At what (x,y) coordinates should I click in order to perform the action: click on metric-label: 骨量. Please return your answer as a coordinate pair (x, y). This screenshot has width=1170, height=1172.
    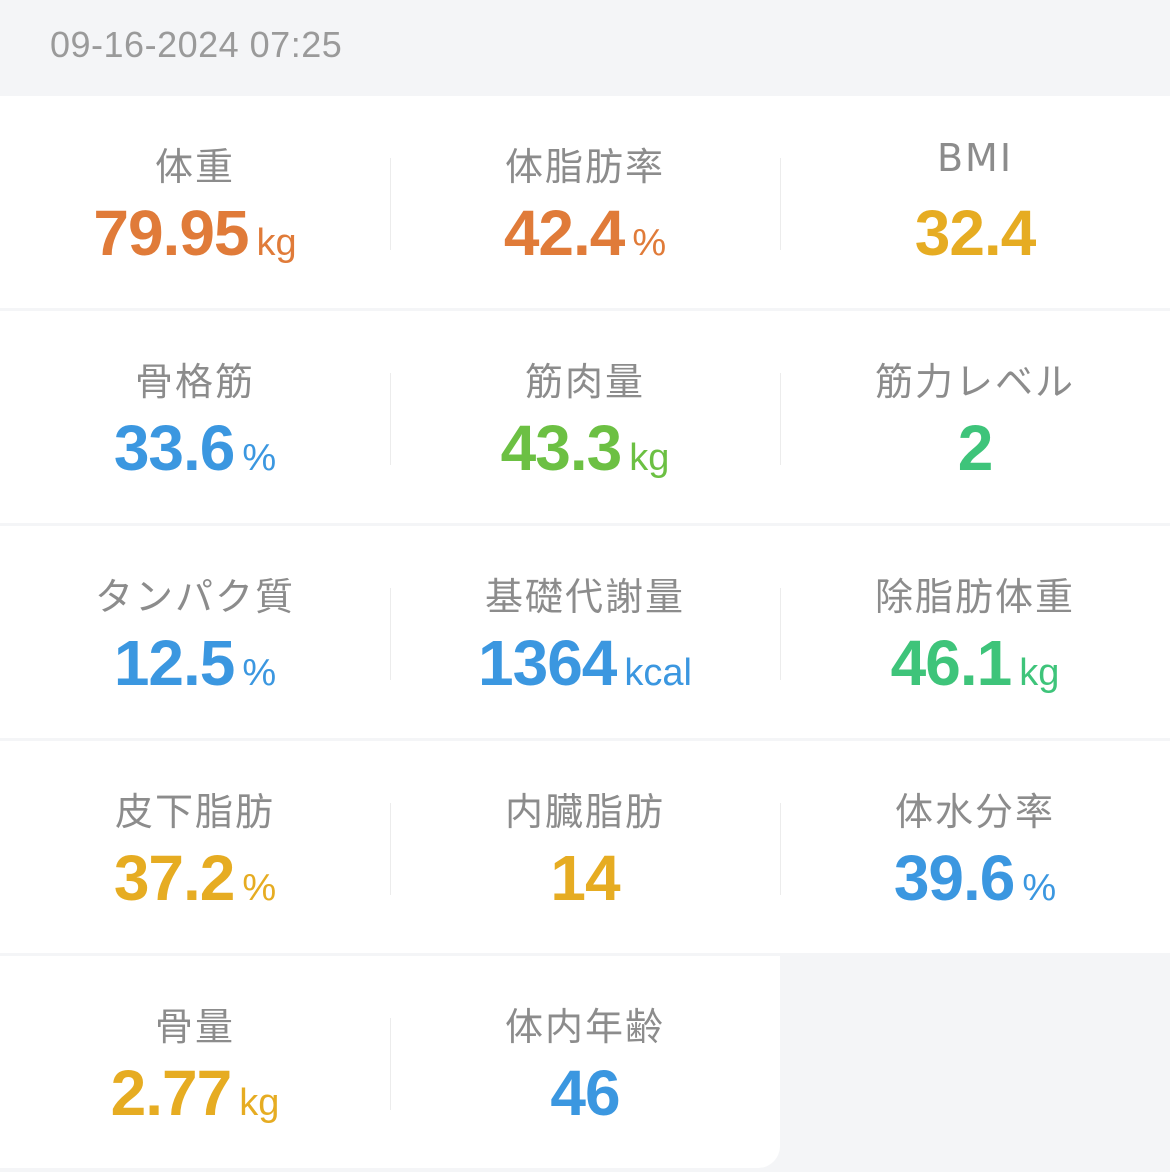
    Looking at the image, I should click on (194, 1027).